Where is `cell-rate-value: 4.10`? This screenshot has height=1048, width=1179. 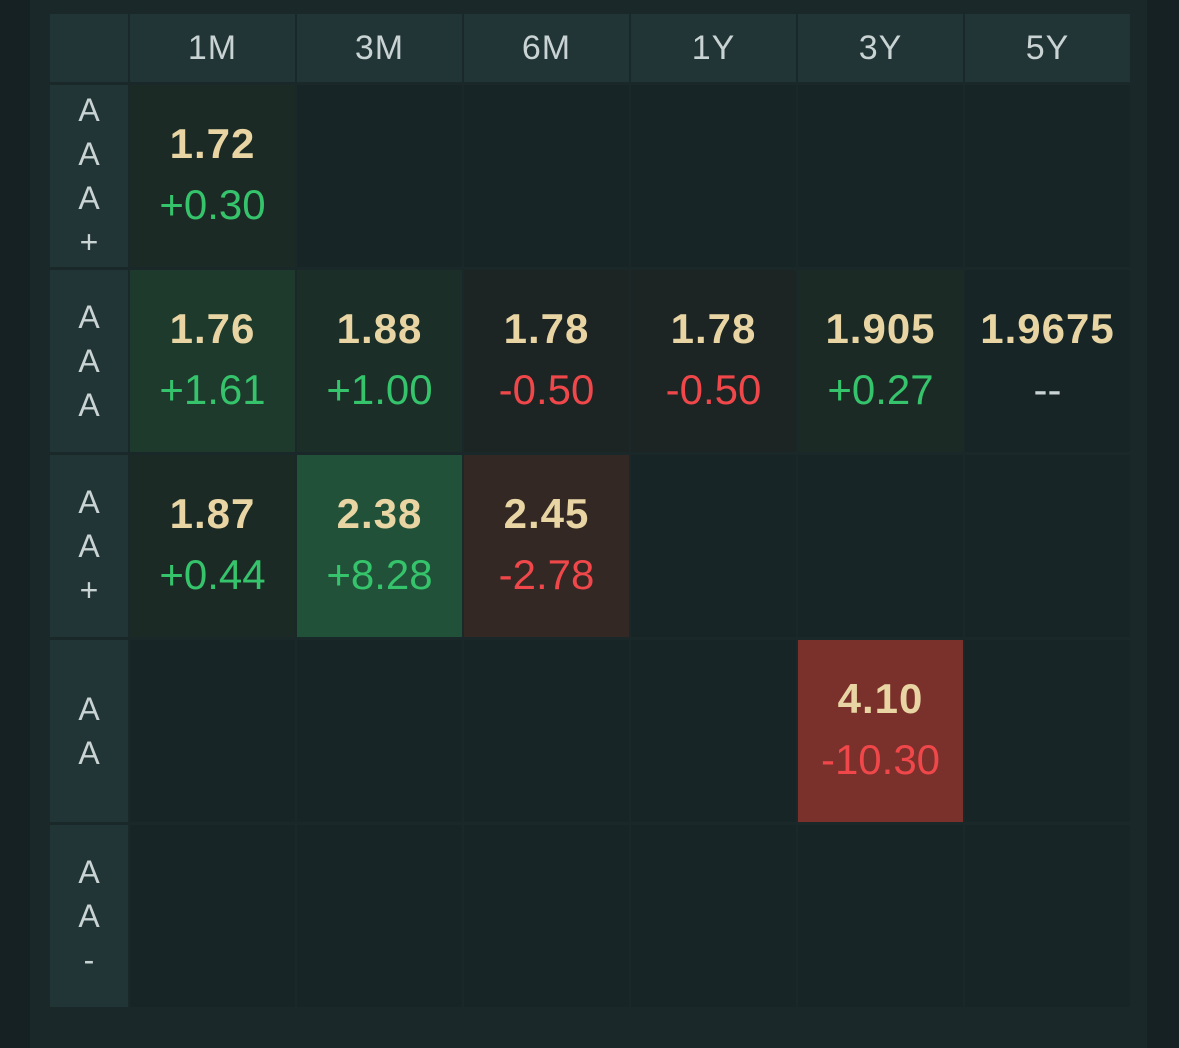
cell-rate-value: 4.10 is located at coordinates (880, 698).